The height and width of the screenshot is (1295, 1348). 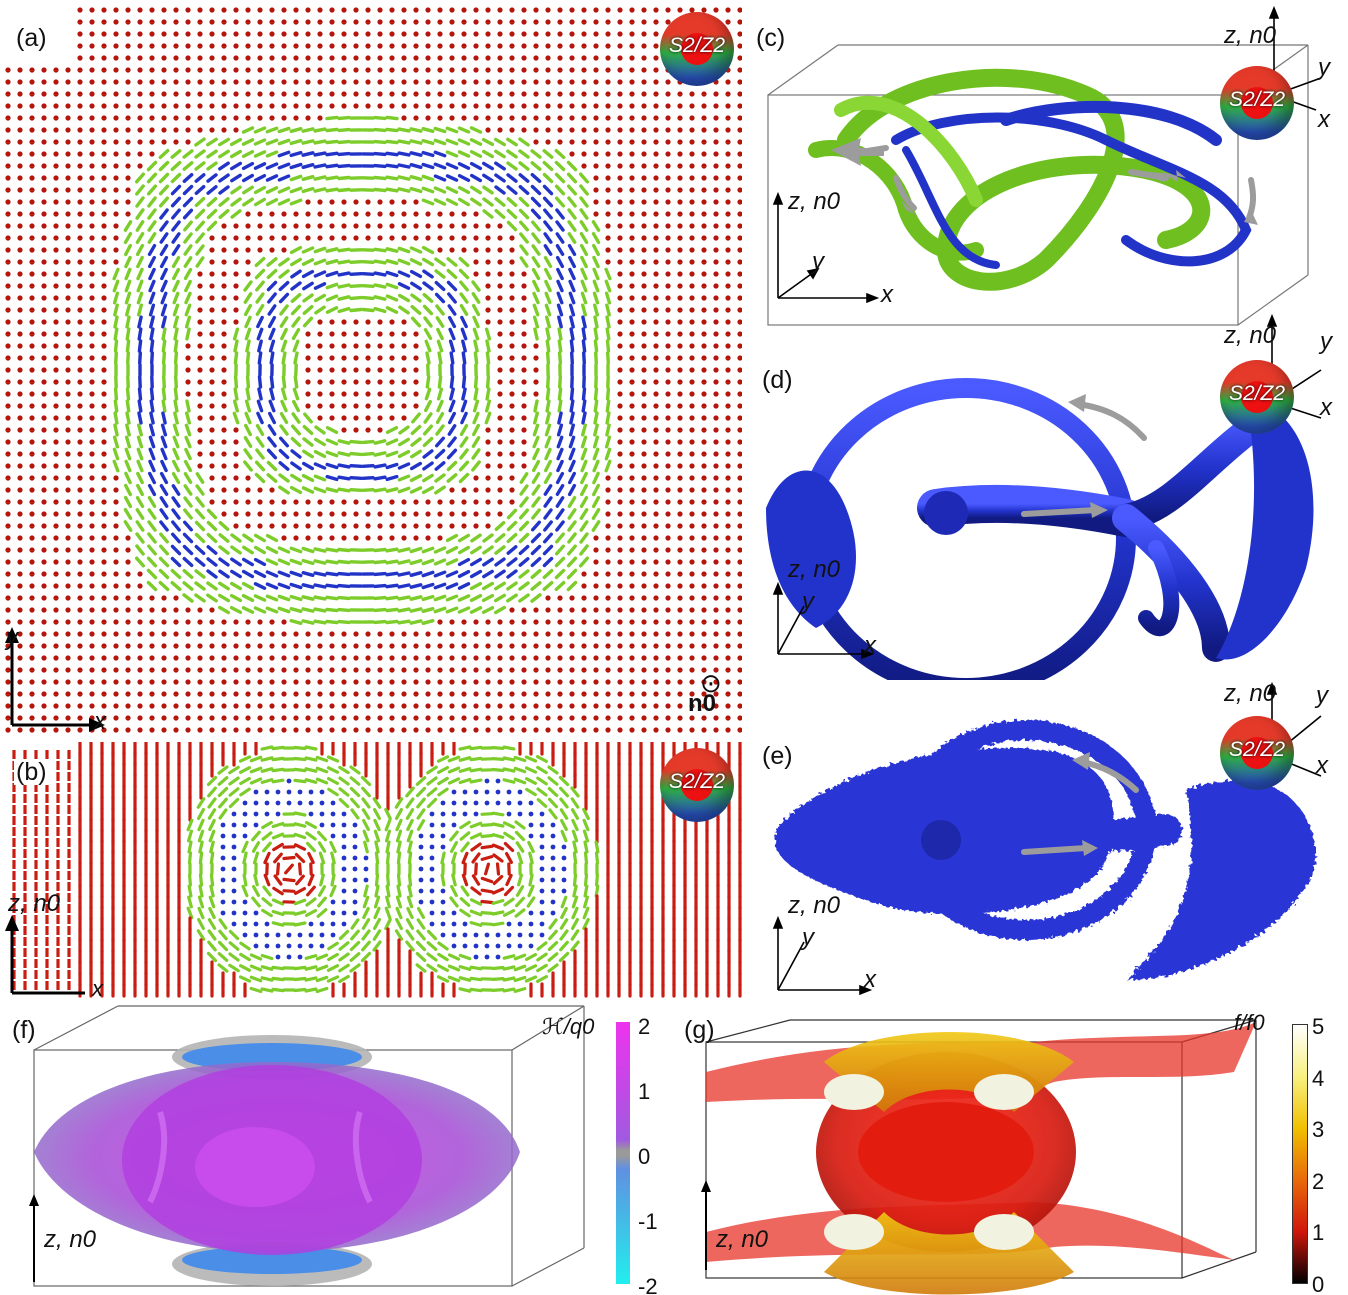 I want to click on free-energy-colorbar, so click(x=1300, y=1154).